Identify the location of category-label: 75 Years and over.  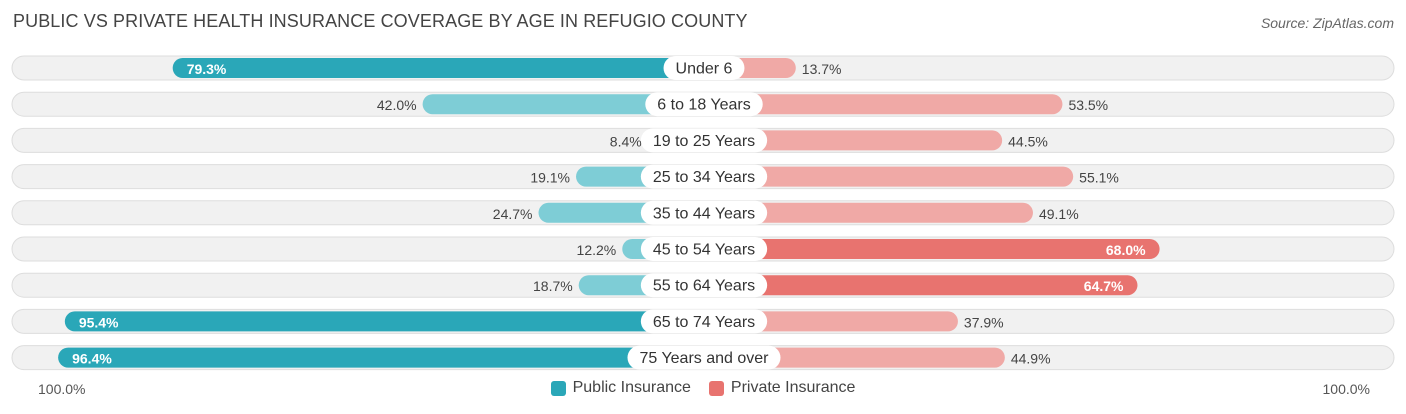
(705, 358).